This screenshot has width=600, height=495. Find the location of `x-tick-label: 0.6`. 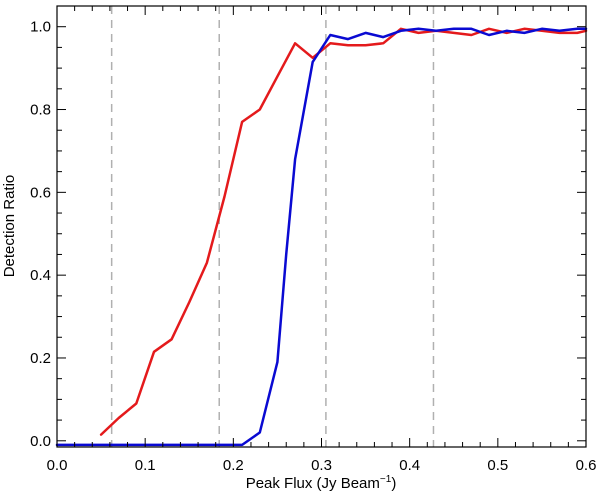

x-tick-label: 0.6 is located at coordinates (586, 465).